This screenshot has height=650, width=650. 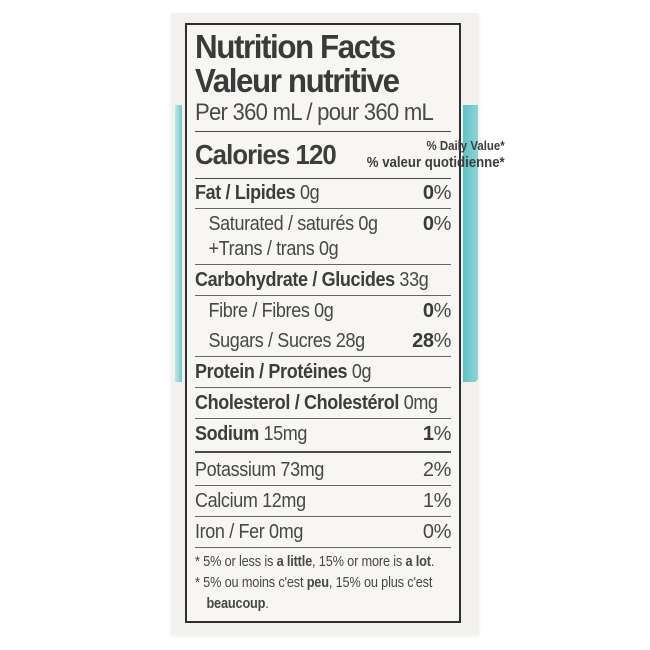 I want to click on separator-thick, so click(x=323, y=132).